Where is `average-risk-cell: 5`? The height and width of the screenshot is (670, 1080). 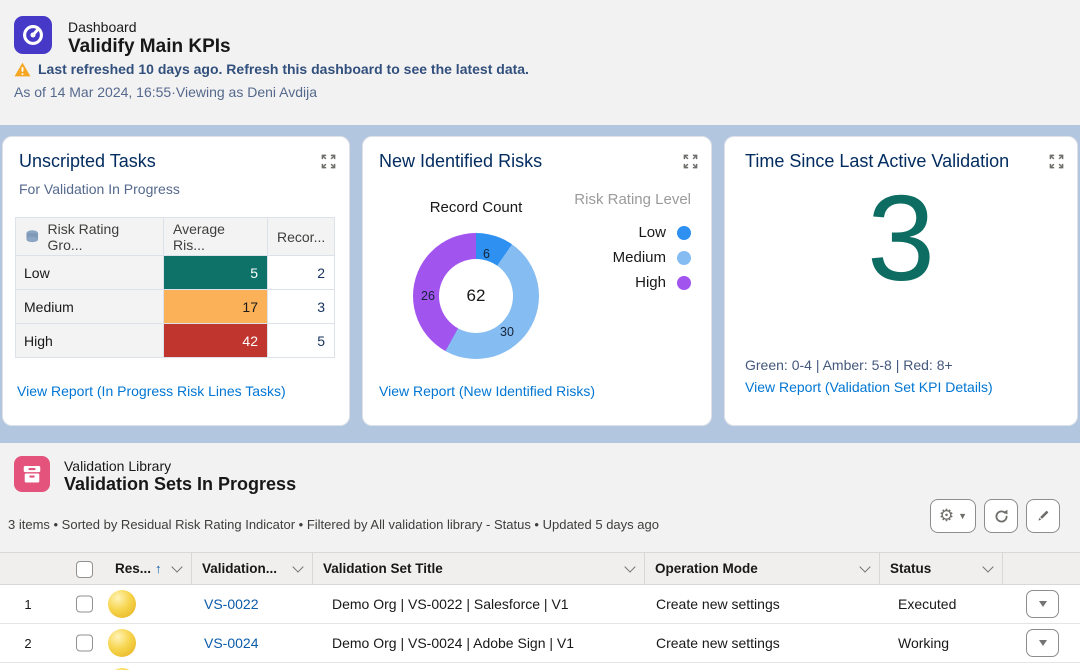 average-risk-cell: 5 is located at coordinates (216, 272).